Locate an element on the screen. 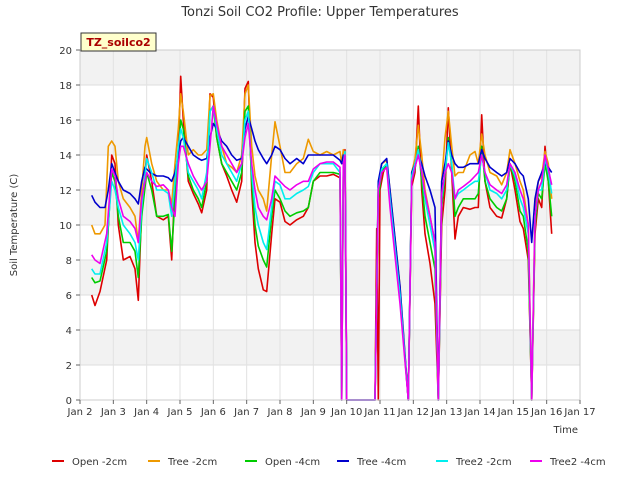 The width and height of the screenshot is (640, 484). x-tick-label: Jan 3 is located at coordinates (113, 412).